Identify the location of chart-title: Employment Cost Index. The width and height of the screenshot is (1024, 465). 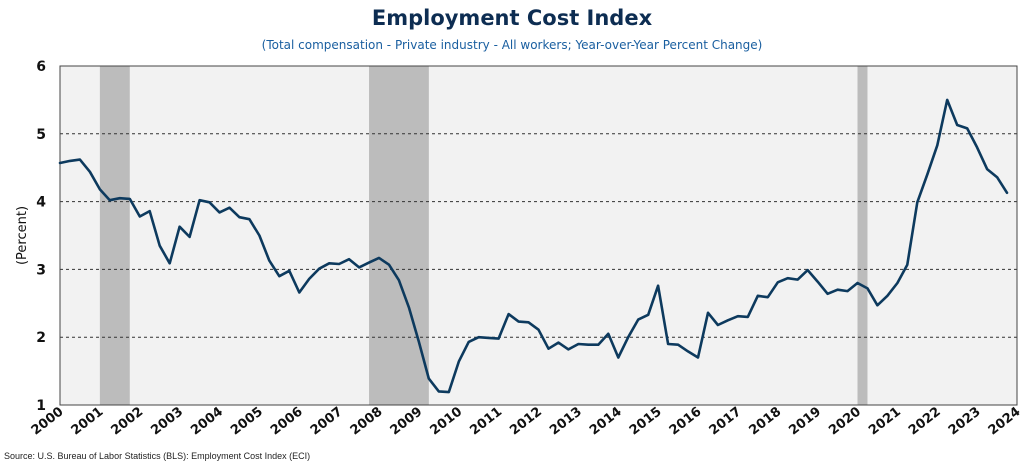
(512, 18).